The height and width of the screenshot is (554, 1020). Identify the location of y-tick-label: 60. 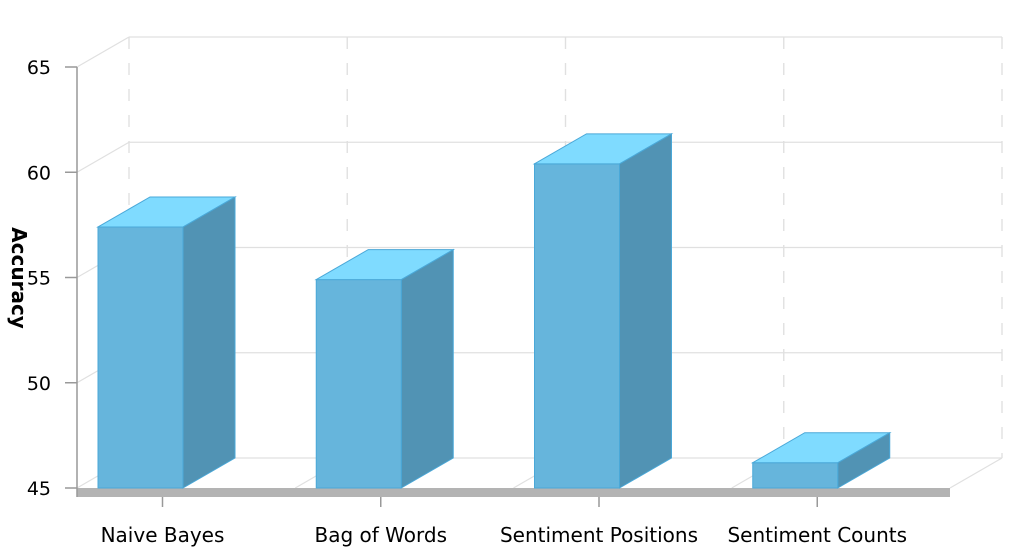
(39, 173).